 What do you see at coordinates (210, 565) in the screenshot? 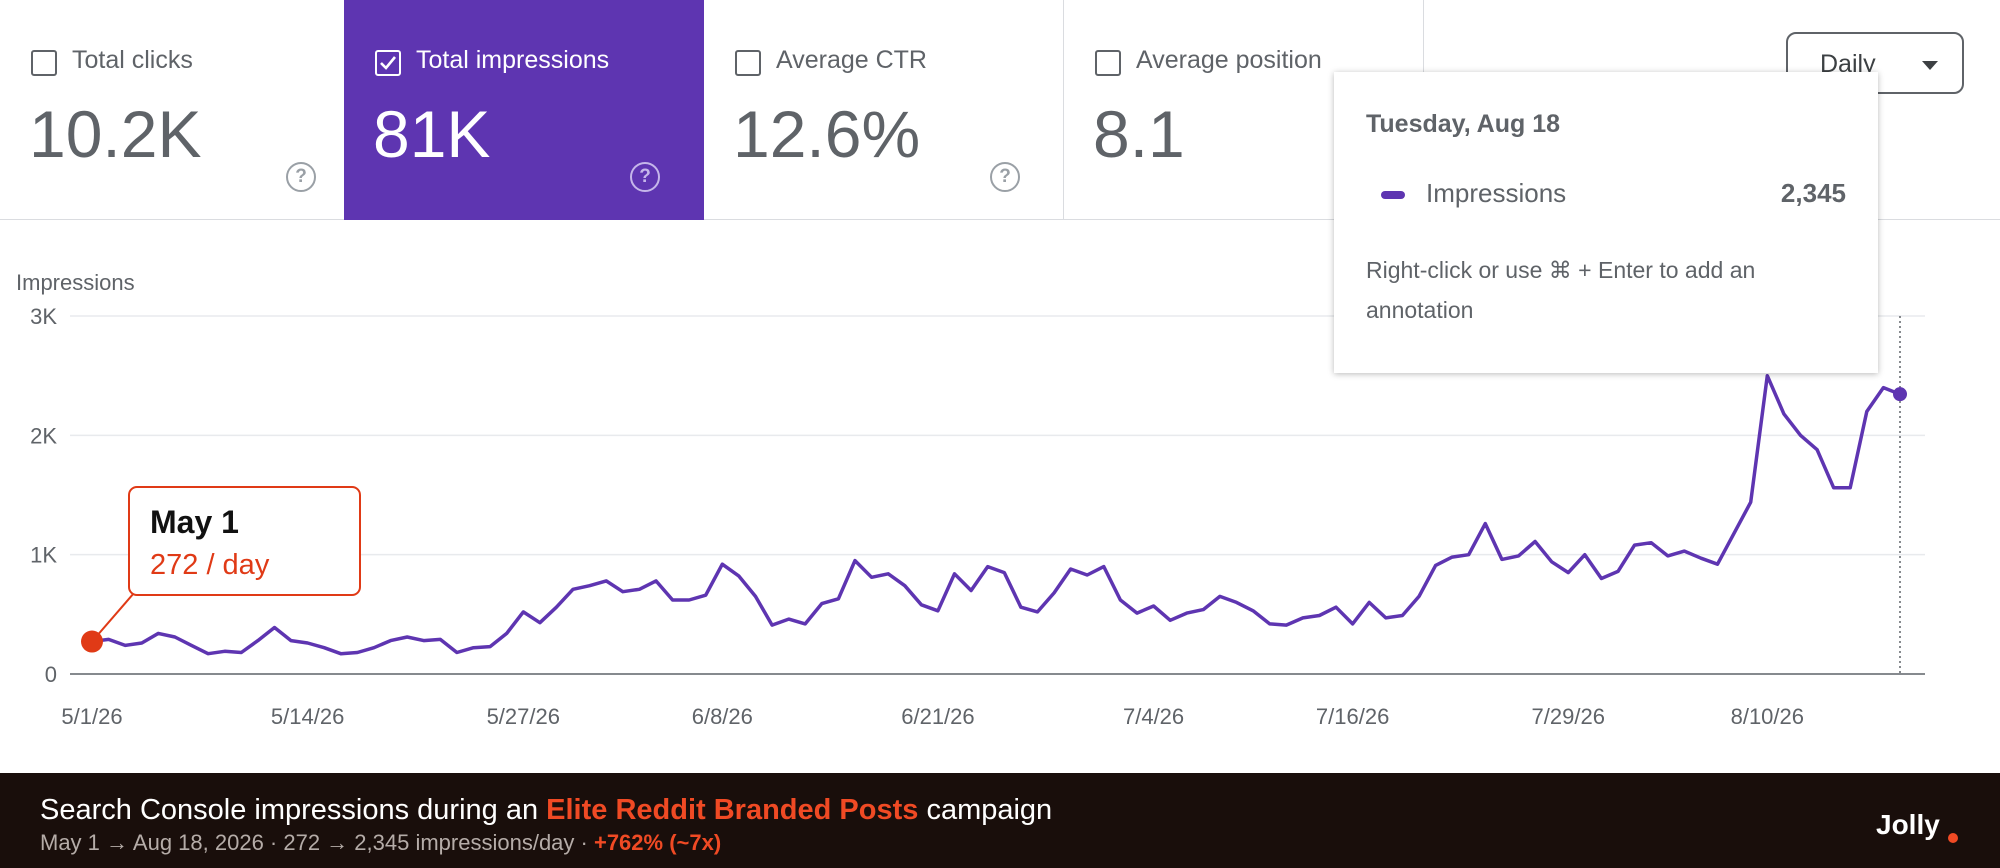
I see `callout-subtitle: 272 / day` at bounding box center [210, 565].